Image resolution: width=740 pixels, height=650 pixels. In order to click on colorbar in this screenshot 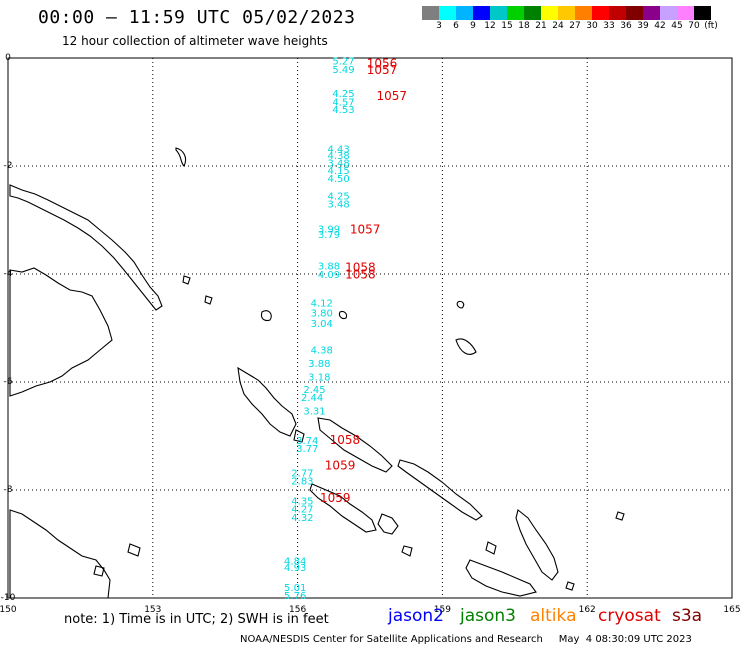, I will do `click(566, 13)`.